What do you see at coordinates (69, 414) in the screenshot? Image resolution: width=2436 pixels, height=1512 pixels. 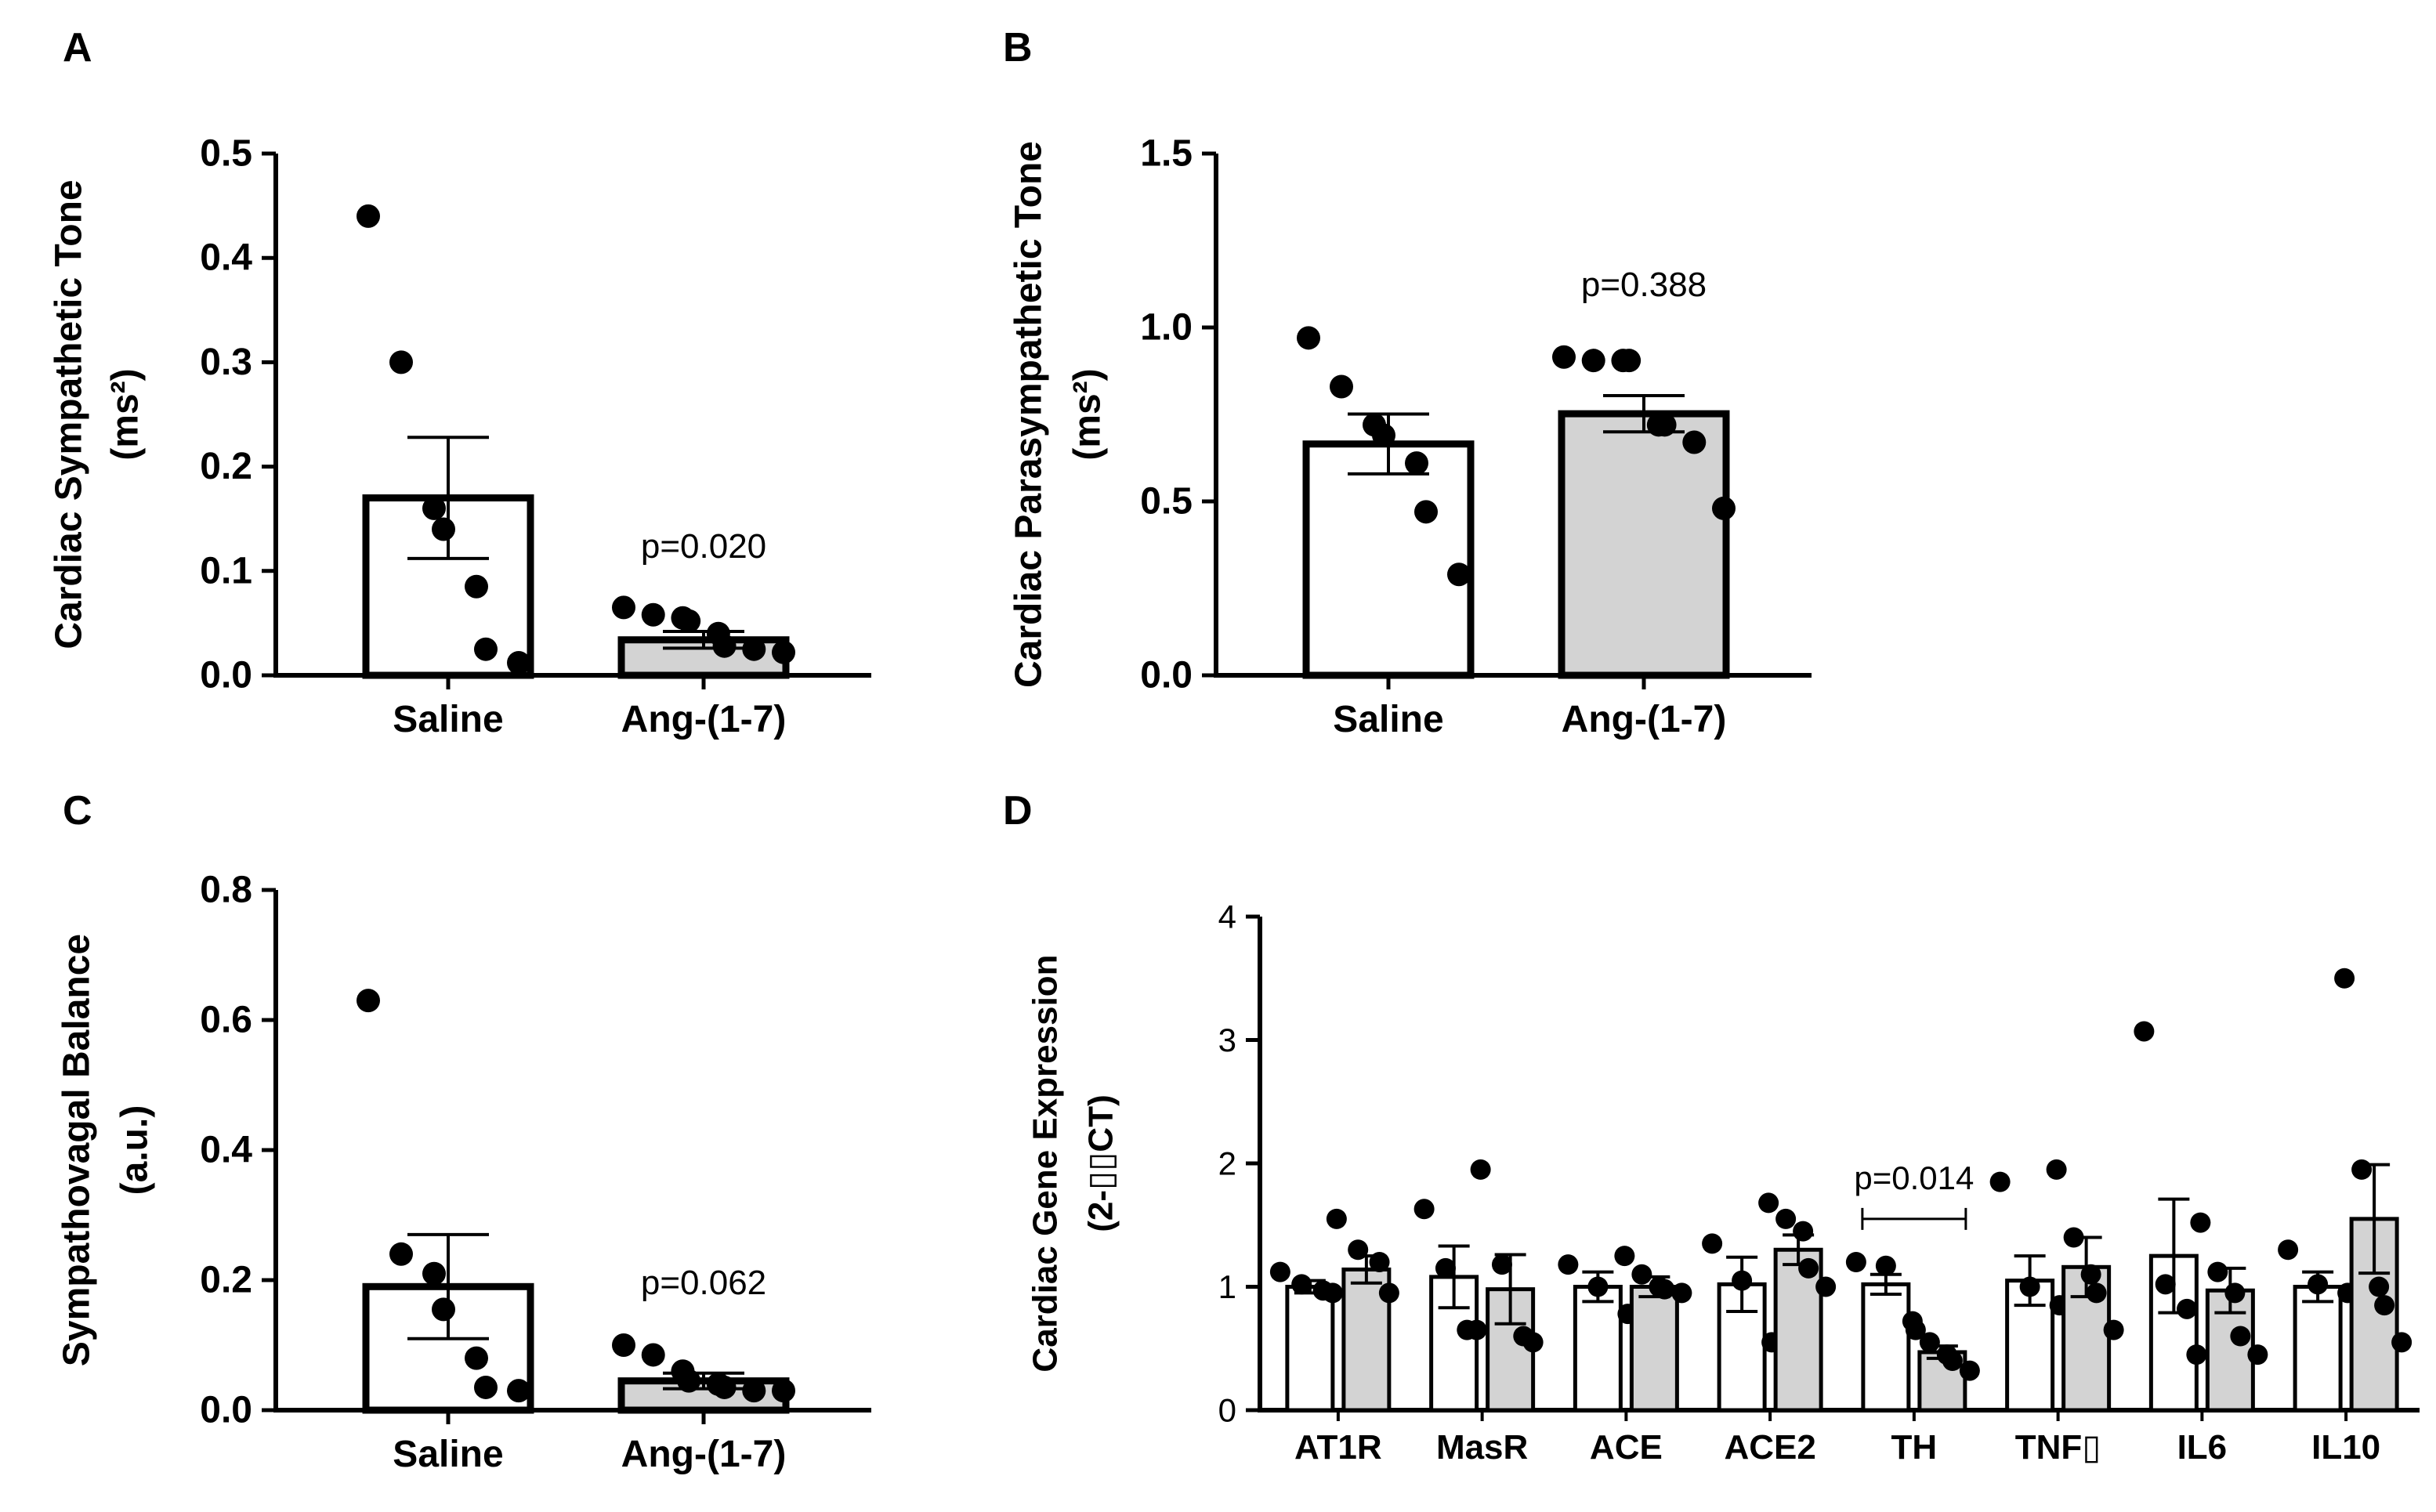 I see `y-axis-title: Cardiac Sympathetic Tone` at bounding box center [69, 414].